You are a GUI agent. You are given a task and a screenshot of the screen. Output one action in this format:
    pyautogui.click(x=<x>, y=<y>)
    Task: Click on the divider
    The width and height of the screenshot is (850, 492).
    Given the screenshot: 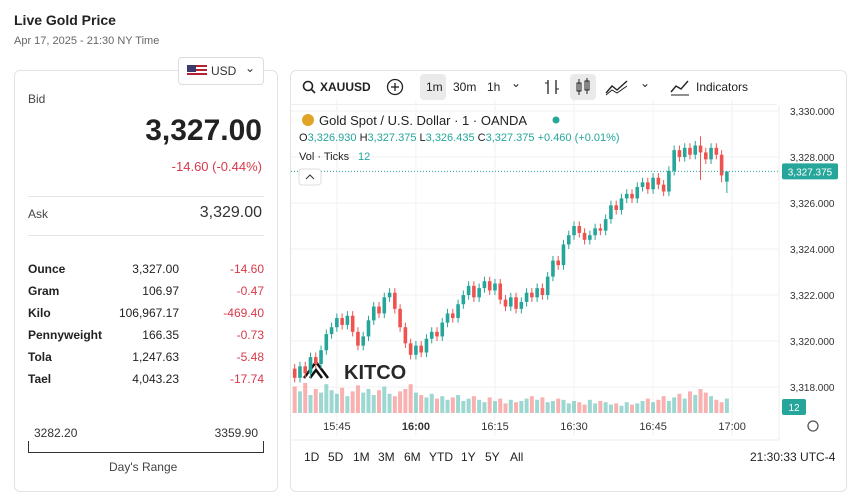 What is the action you would take?
    pyautogui.click(x=146, y=196)
    